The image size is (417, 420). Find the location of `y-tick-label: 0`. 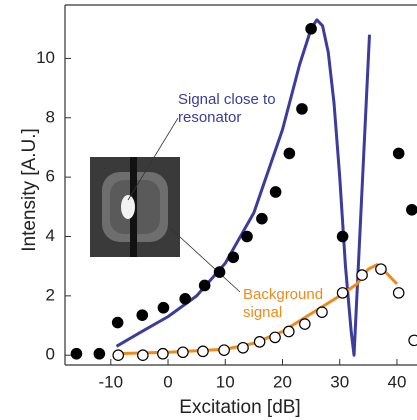

y-tick-label: 0 is located at coordinates (50, 354).